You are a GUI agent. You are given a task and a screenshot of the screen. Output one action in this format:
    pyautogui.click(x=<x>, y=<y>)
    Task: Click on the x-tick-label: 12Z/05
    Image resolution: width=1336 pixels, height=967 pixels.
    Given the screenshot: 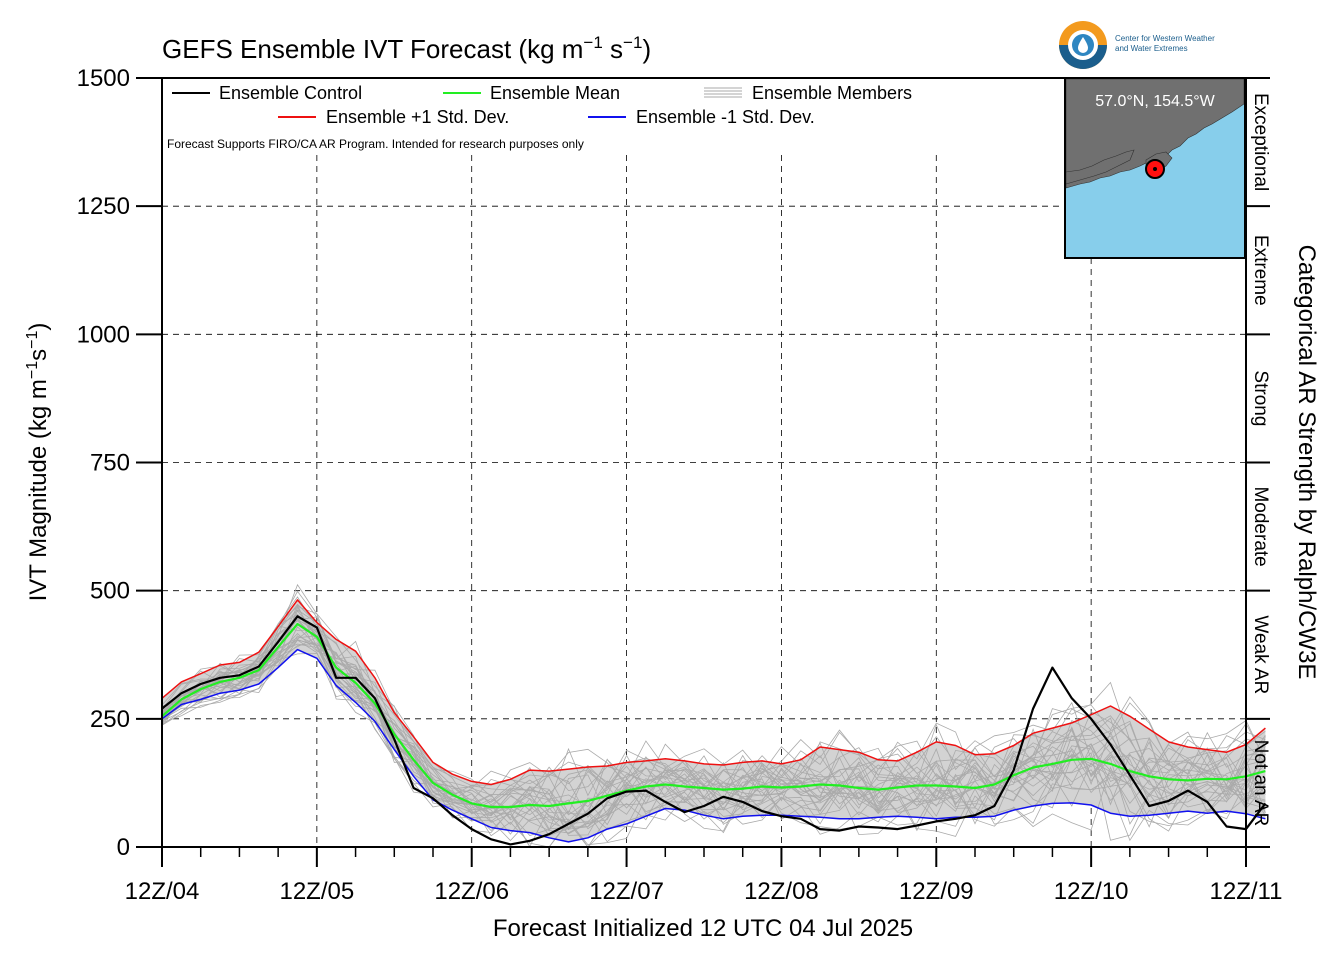 What is the action you would take?
    pyautogui.click(x=316, y=891)
    